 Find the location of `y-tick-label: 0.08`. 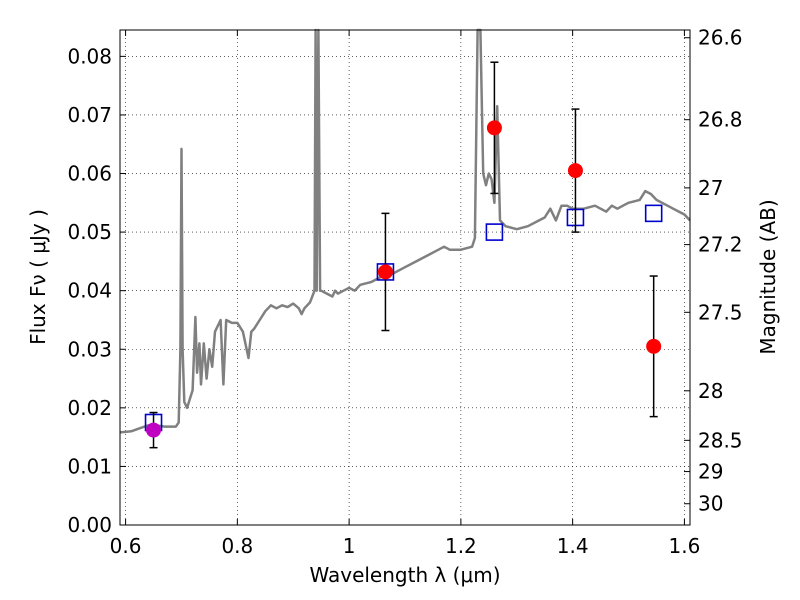

y-tick-label: 0.08 is located at coordinates (89, 56).